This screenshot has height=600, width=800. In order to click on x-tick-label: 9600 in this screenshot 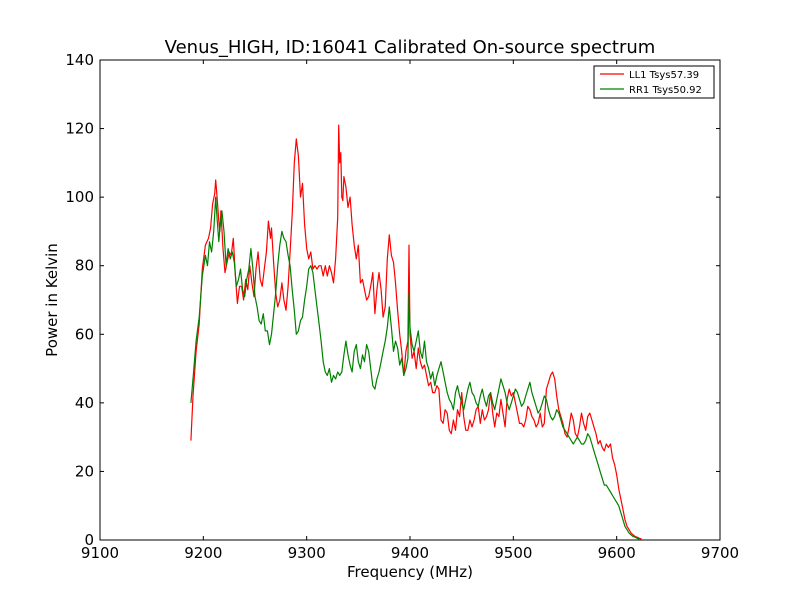, I will do `click(617, 553)`.